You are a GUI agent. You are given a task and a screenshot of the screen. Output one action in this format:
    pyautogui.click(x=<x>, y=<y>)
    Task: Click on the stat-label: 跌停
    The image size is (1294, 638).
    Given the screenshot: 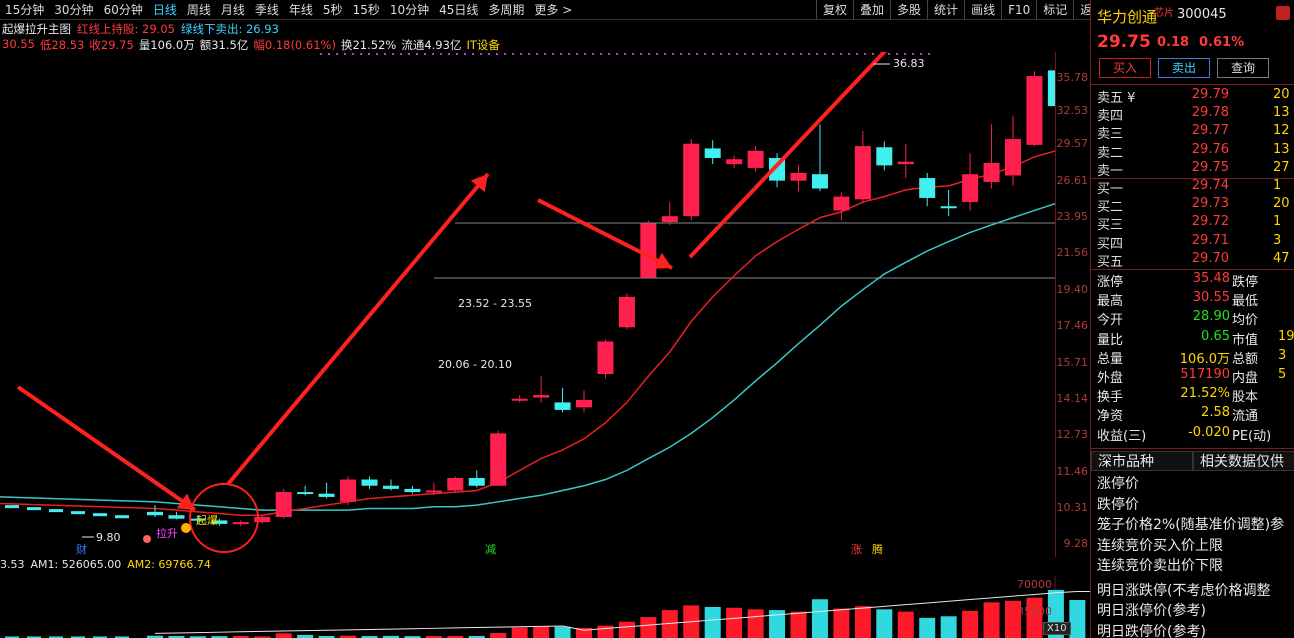 What is the action you would take?
    pyautogui.click(x=1245, y=282)
    